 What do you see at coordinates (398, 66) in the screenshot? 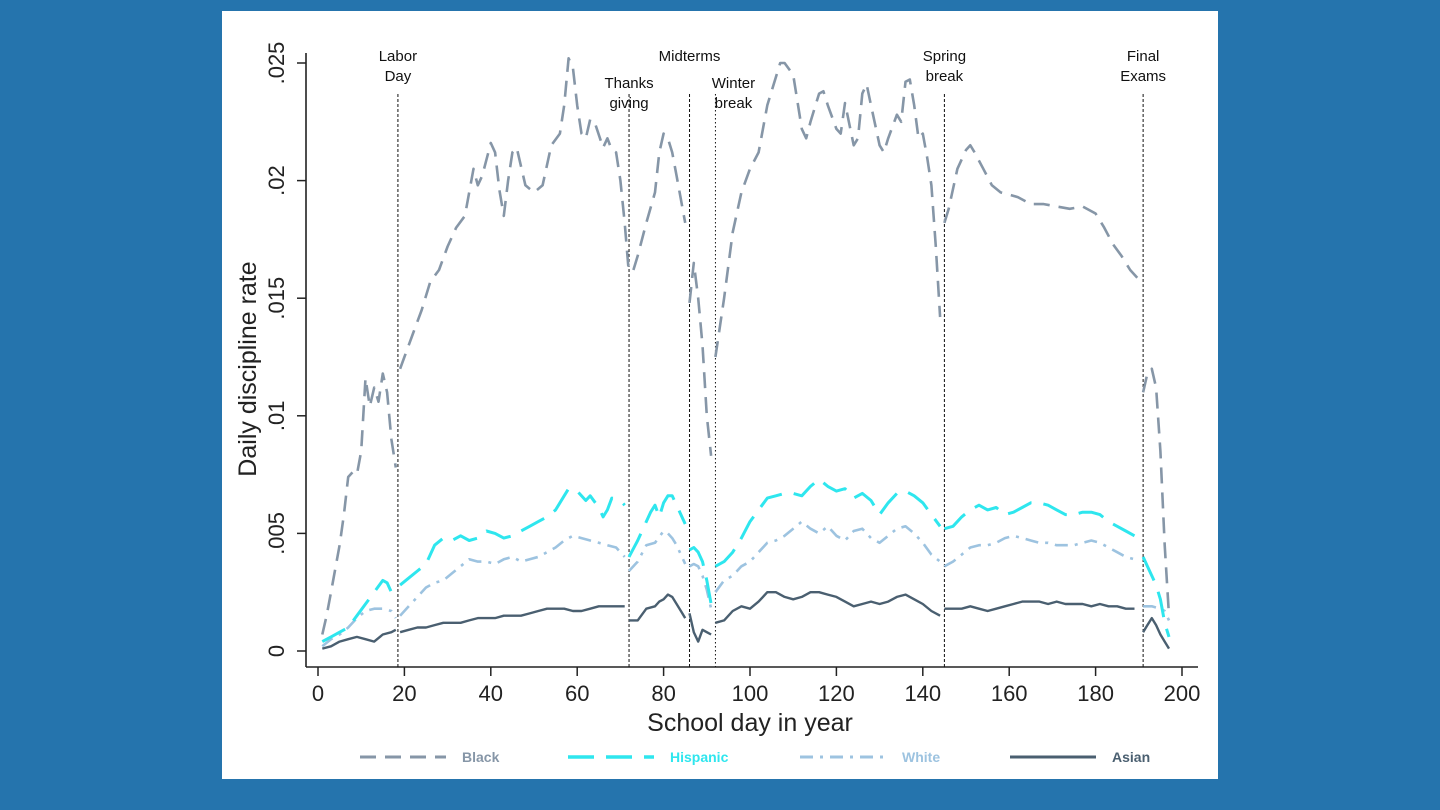
I see `event-label: Labor Day` at bounding box center [398, 66].